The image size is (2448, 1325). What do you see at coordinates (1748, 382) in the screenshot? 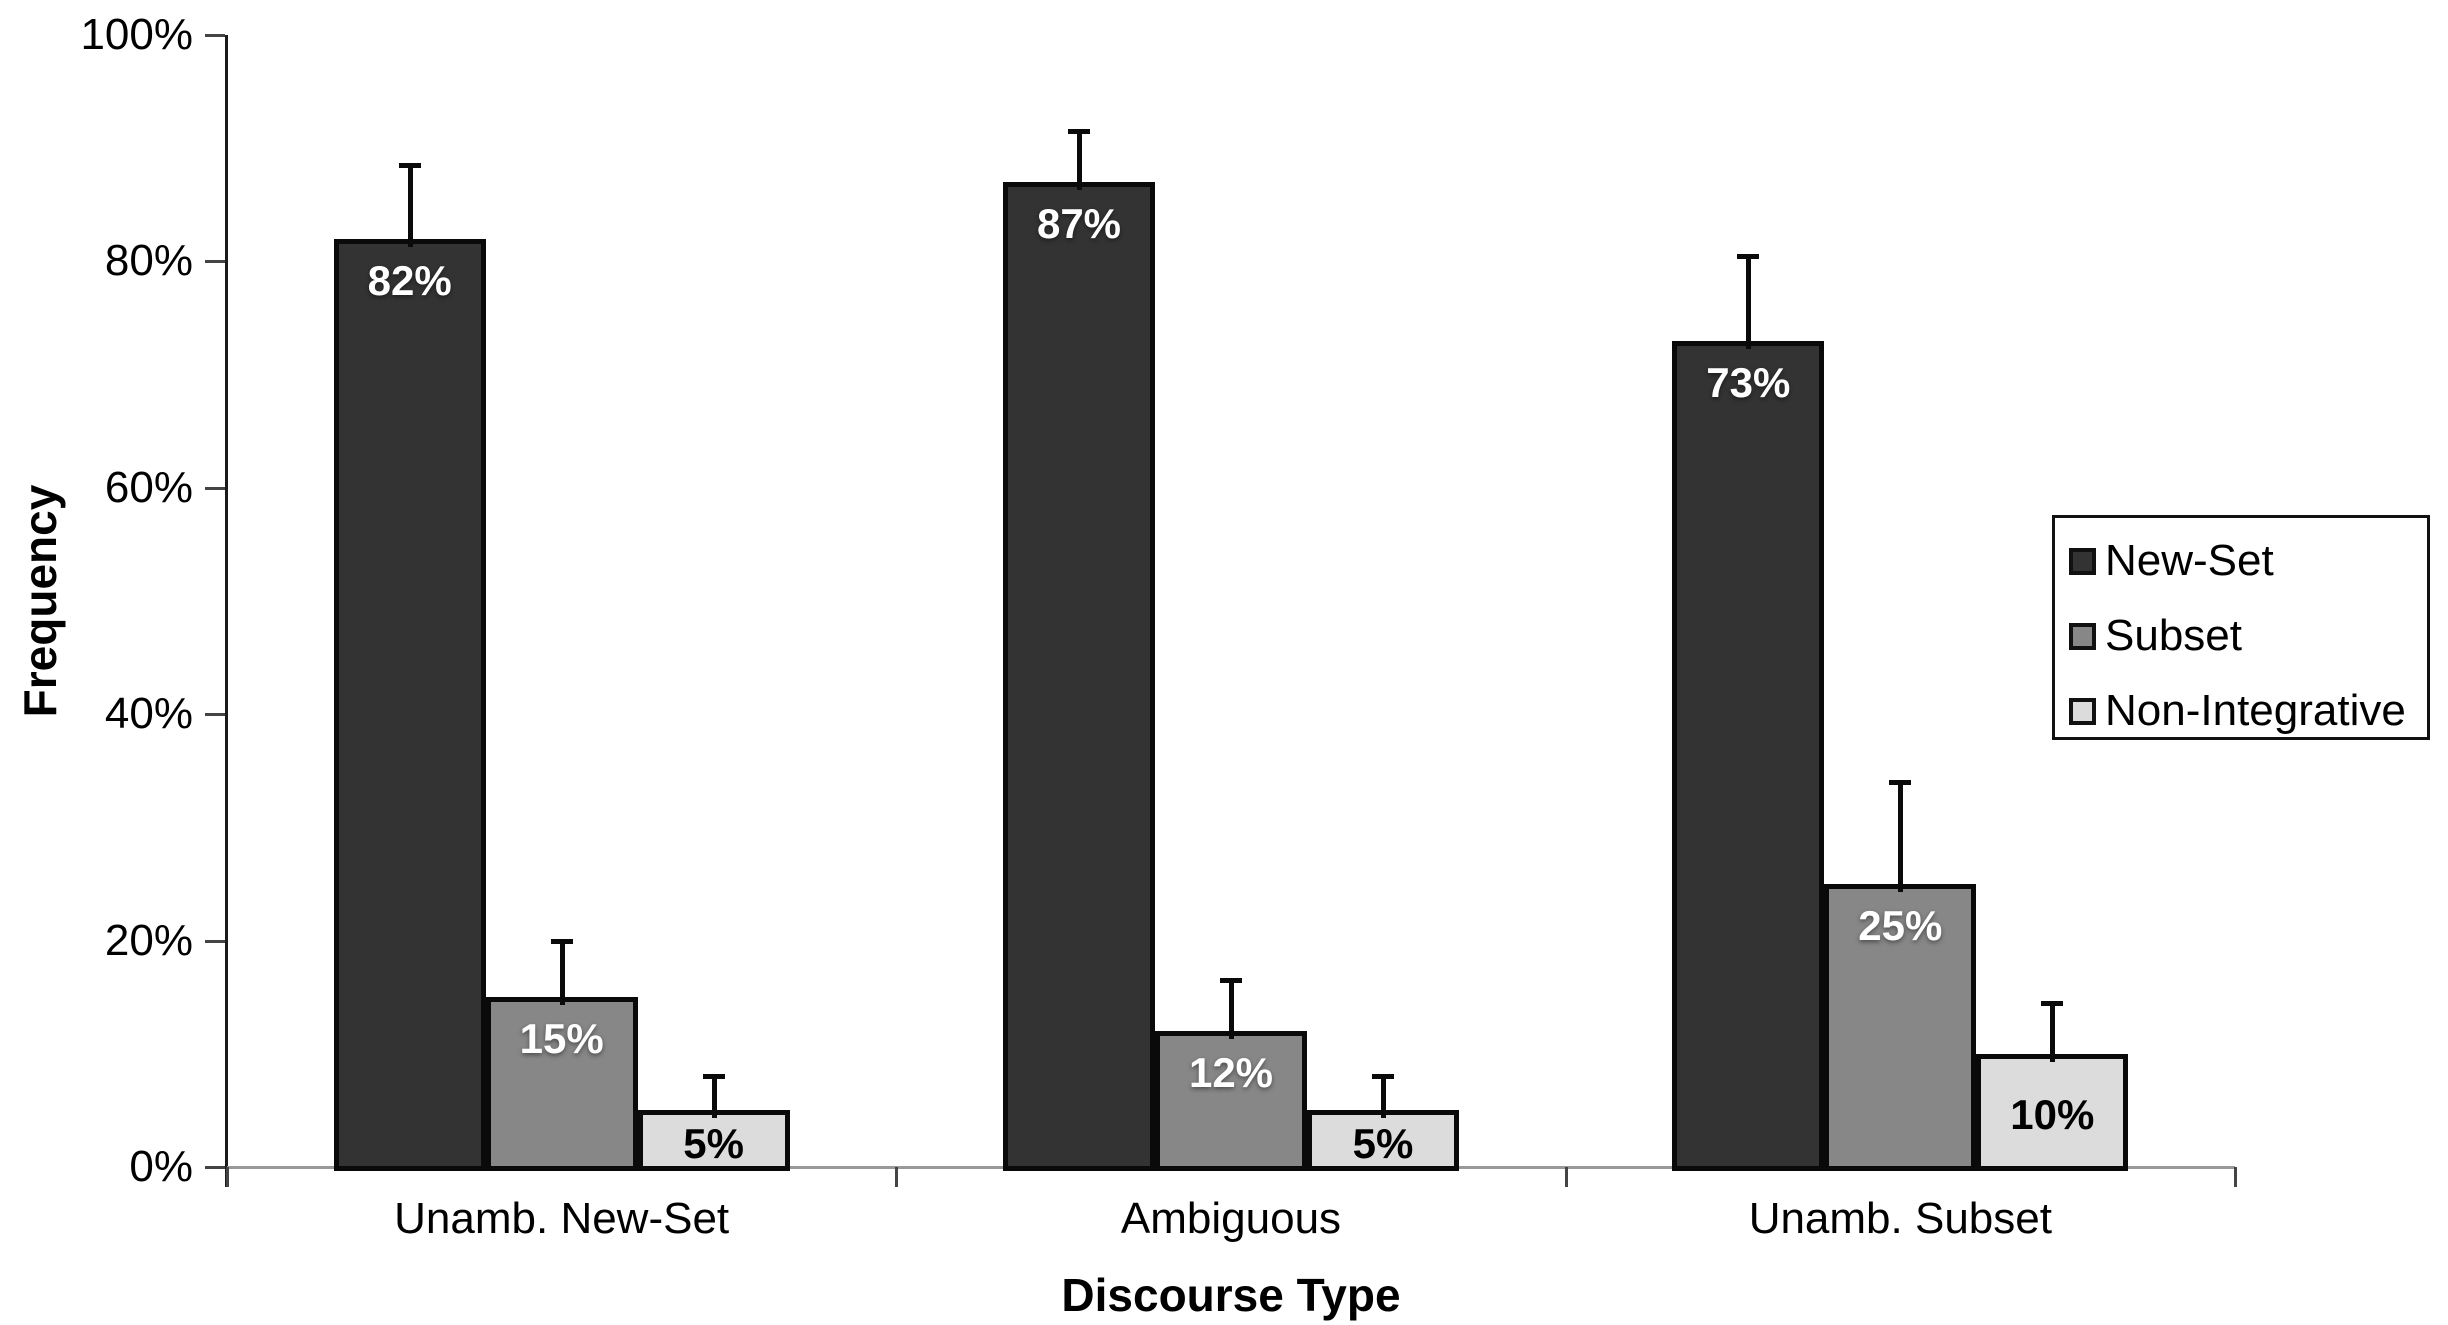
I see `bar-value-label: 73%` at bounding box center [1748, 382].